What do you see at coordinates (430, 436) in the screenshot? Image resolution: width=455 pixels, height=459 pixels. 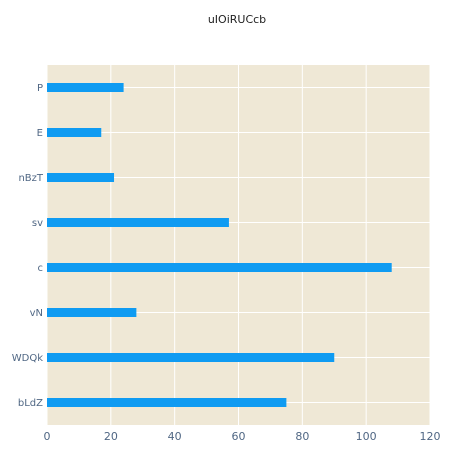 I see `x-tick-label: 120` at bounding box center [430, 436].